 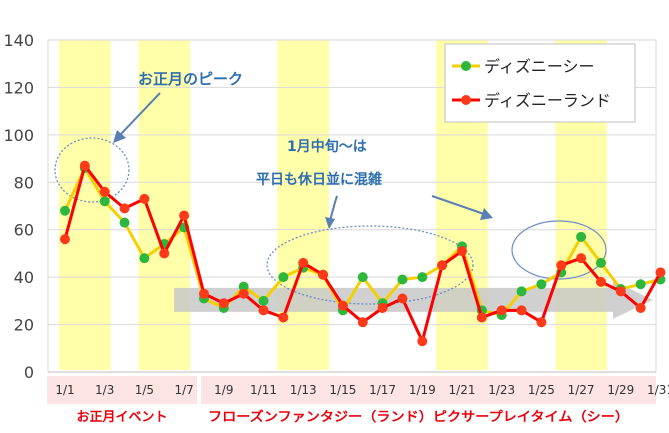 I want to click on peak-ellipse, so click(x=92, y=170).